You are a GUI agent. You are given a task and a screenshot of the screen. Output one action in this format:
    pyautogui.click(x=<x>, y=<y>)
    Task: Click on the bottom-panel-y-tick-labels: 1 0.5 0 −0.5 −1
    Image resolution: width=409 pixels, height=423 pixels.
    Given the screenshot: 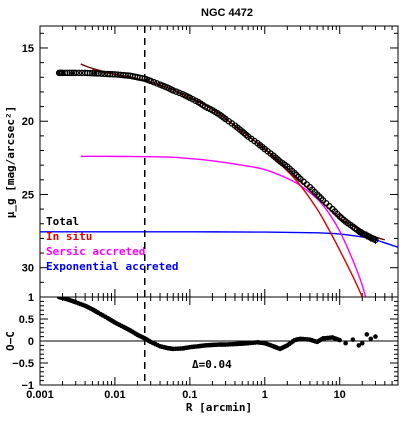 What is the action you would take?
    pyautogui.click(x=23, y=342)
    